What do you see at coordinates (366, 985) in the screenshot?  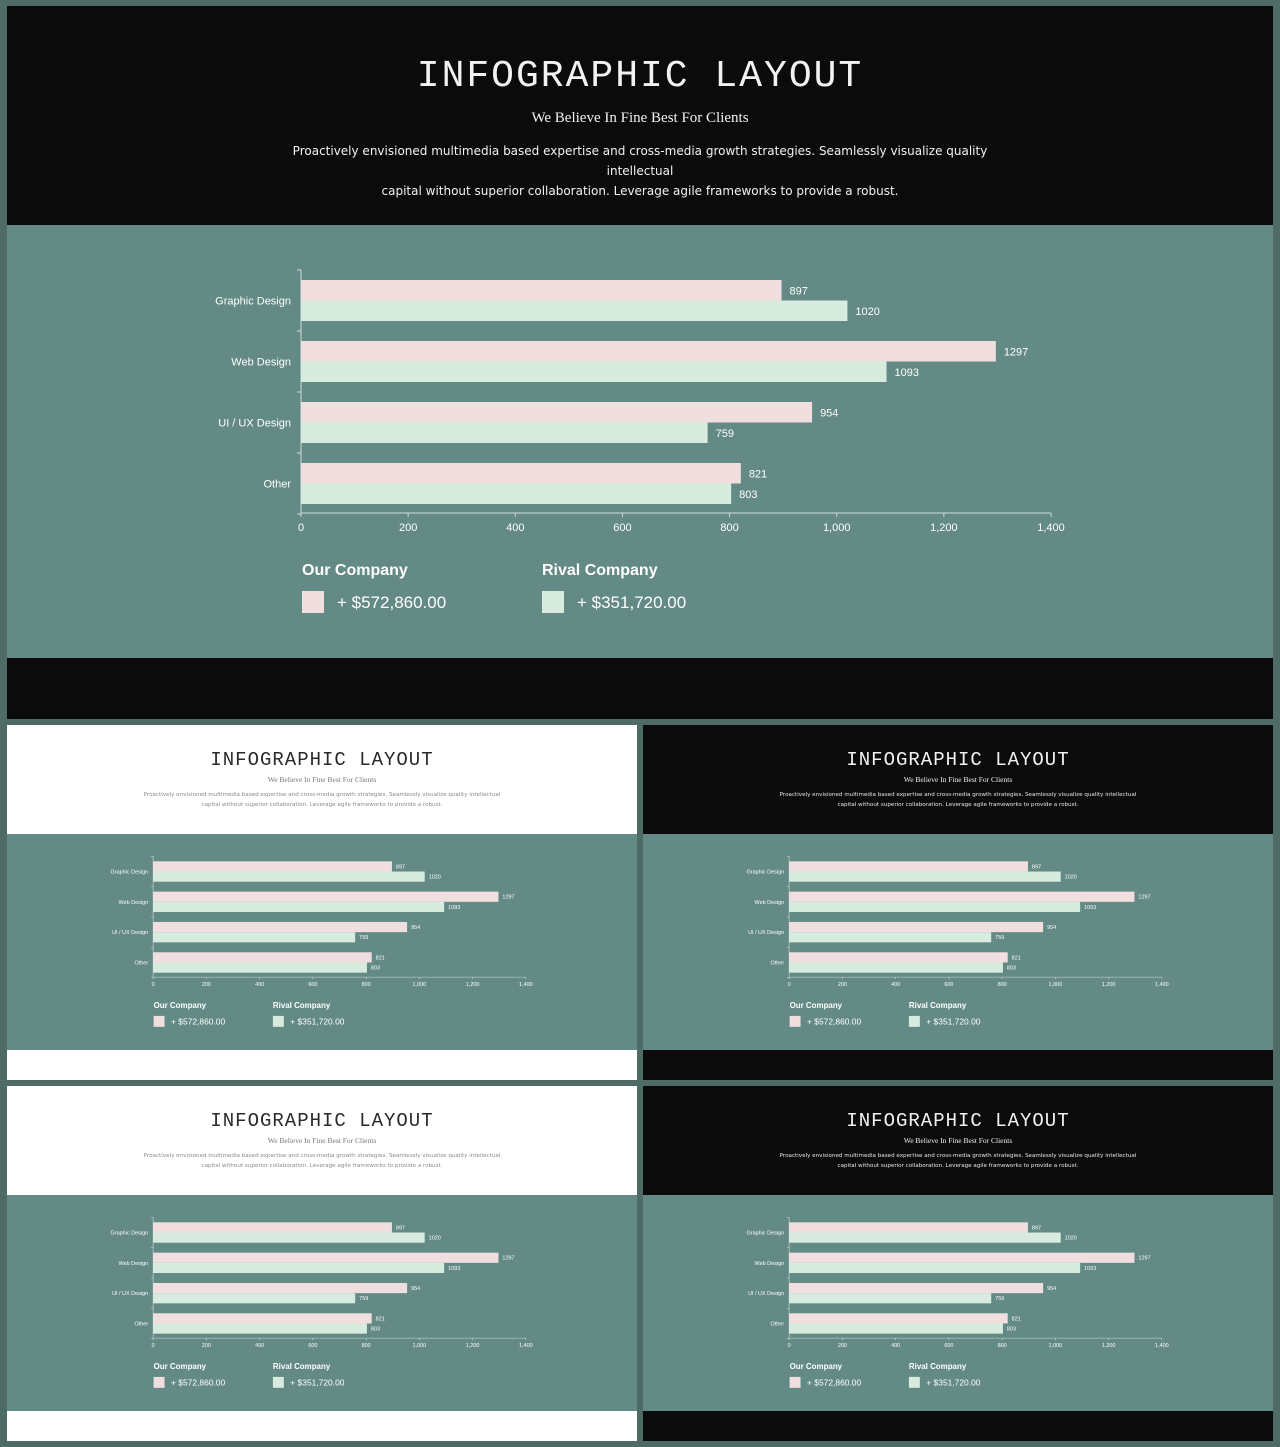 I see `x-tick-label: 800` at bounding box center [366, 985].